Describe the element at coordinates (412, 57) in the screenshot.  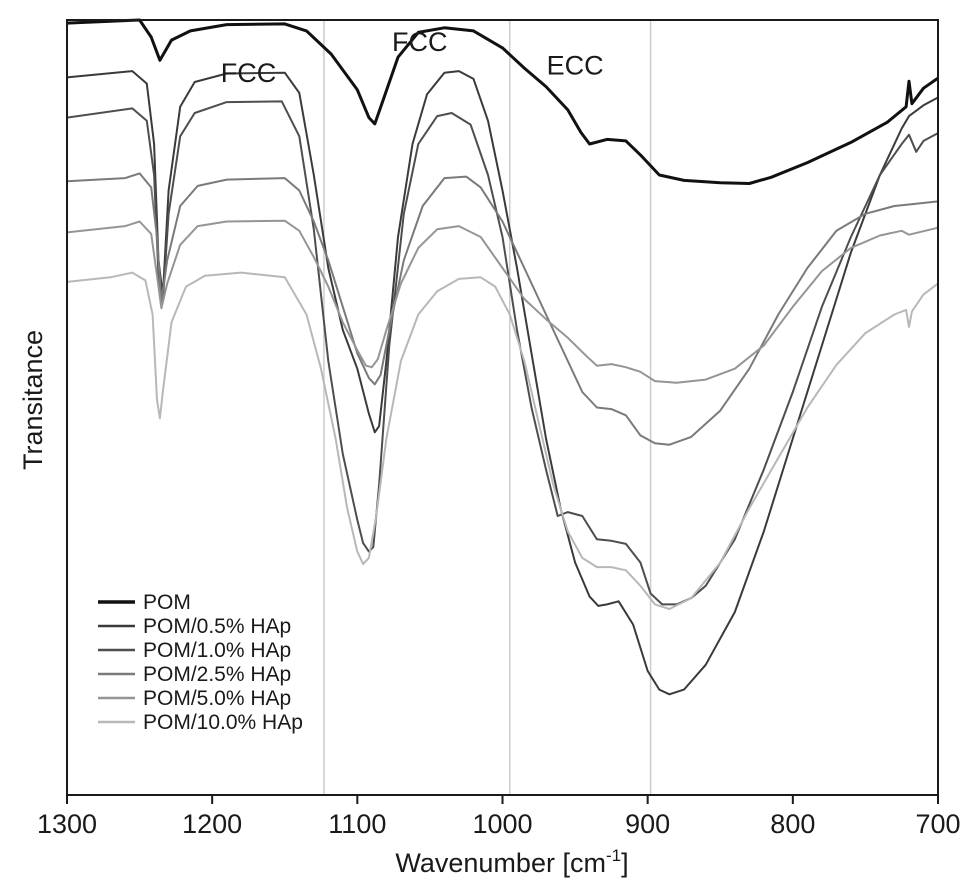
I see `annotations: FCC FCC ECC` at that location.